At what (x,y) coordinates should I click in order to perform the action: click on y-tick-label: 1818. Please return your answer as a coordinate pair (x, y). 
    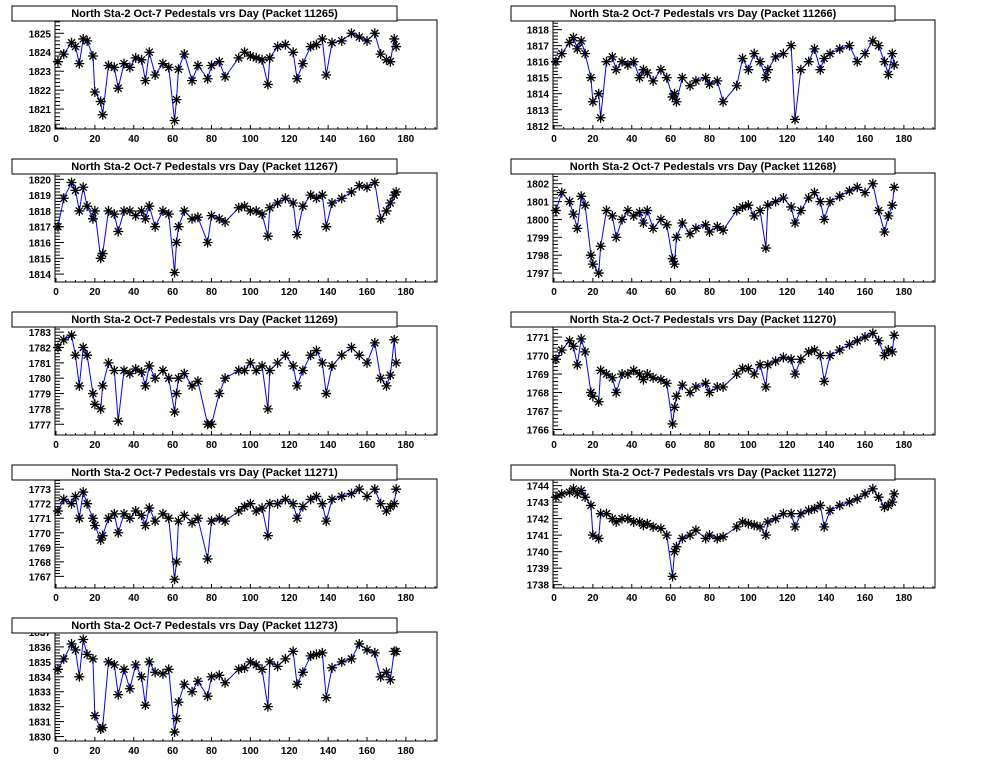
    Looking at the image, I should click on (40, 212).